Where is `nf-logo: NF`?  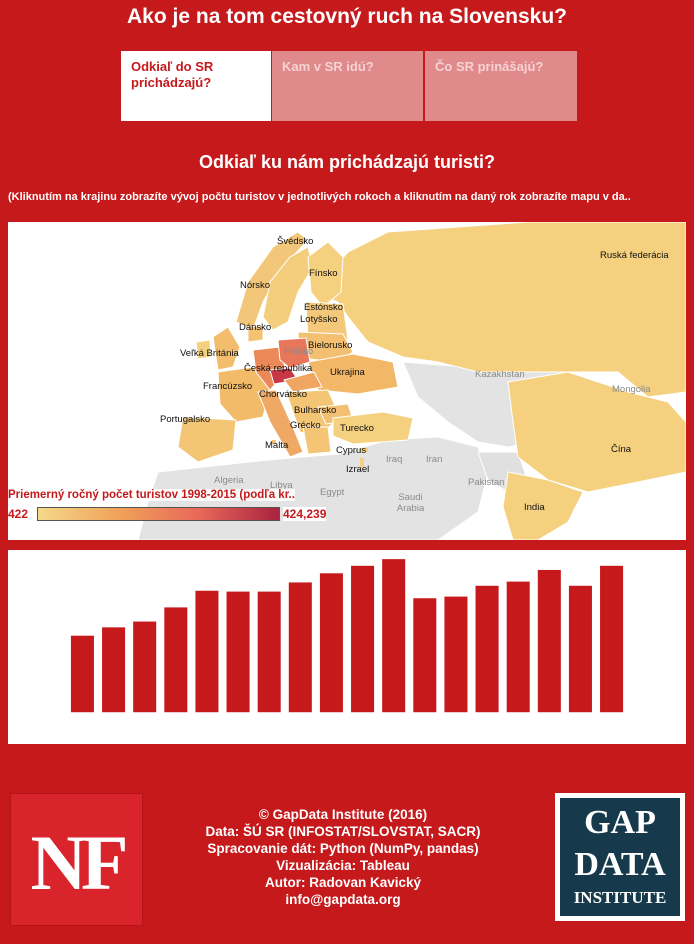
nf-logo: NF is located at coordinates (76, 859).